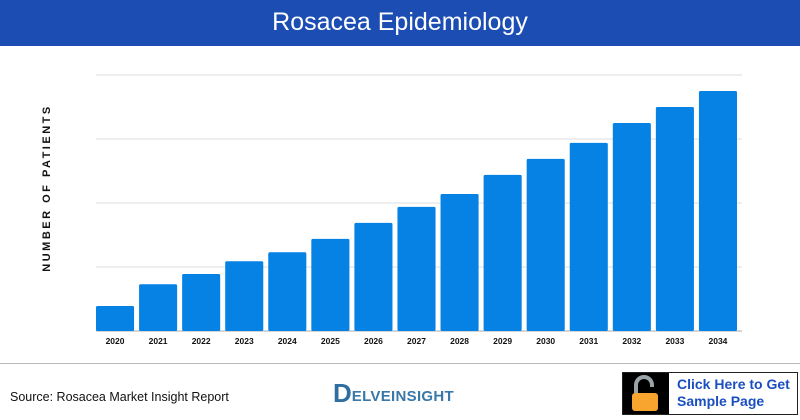 Image resolution: width=800 pixels, height=420 pixels. What do you see at coordinates (330, 284) in the screenshot?
I see `bar-2025` at bounding box center [330, 284].